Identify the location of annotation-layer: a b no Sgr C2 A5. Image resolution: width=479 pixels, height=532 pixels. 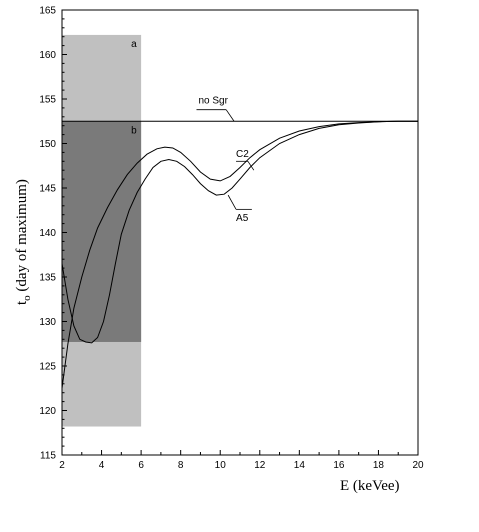
(193, 131).